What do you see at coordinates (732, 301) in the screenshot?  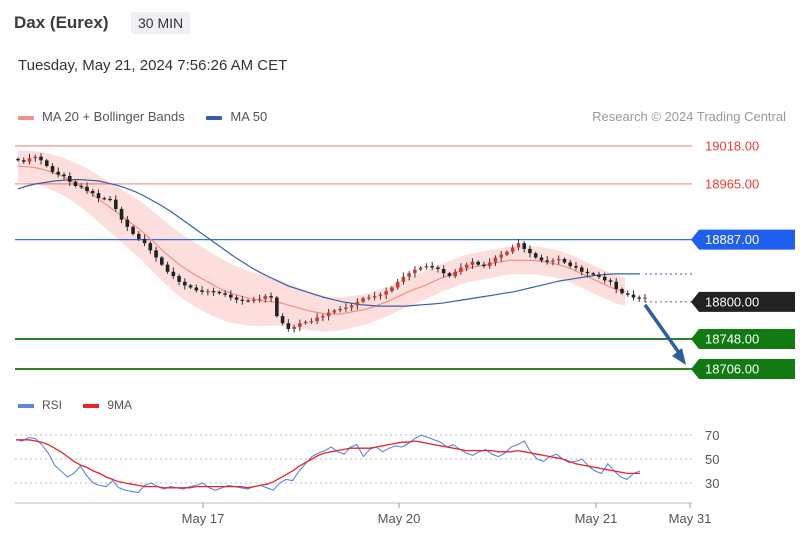 I see `price-label-last: 18800.00` at bounding box center [732, 301].